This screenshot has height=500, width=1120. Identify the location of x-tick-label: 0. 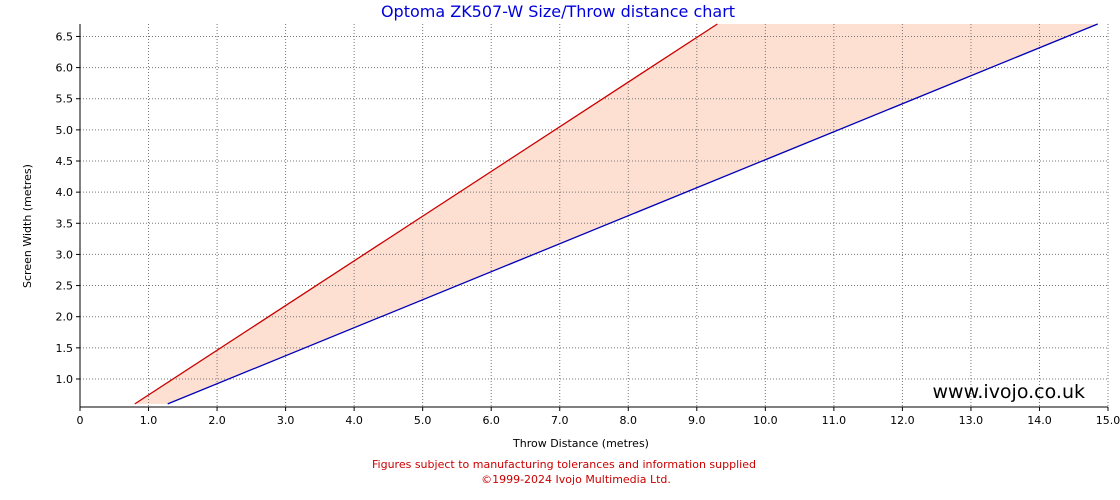
(80, 420).